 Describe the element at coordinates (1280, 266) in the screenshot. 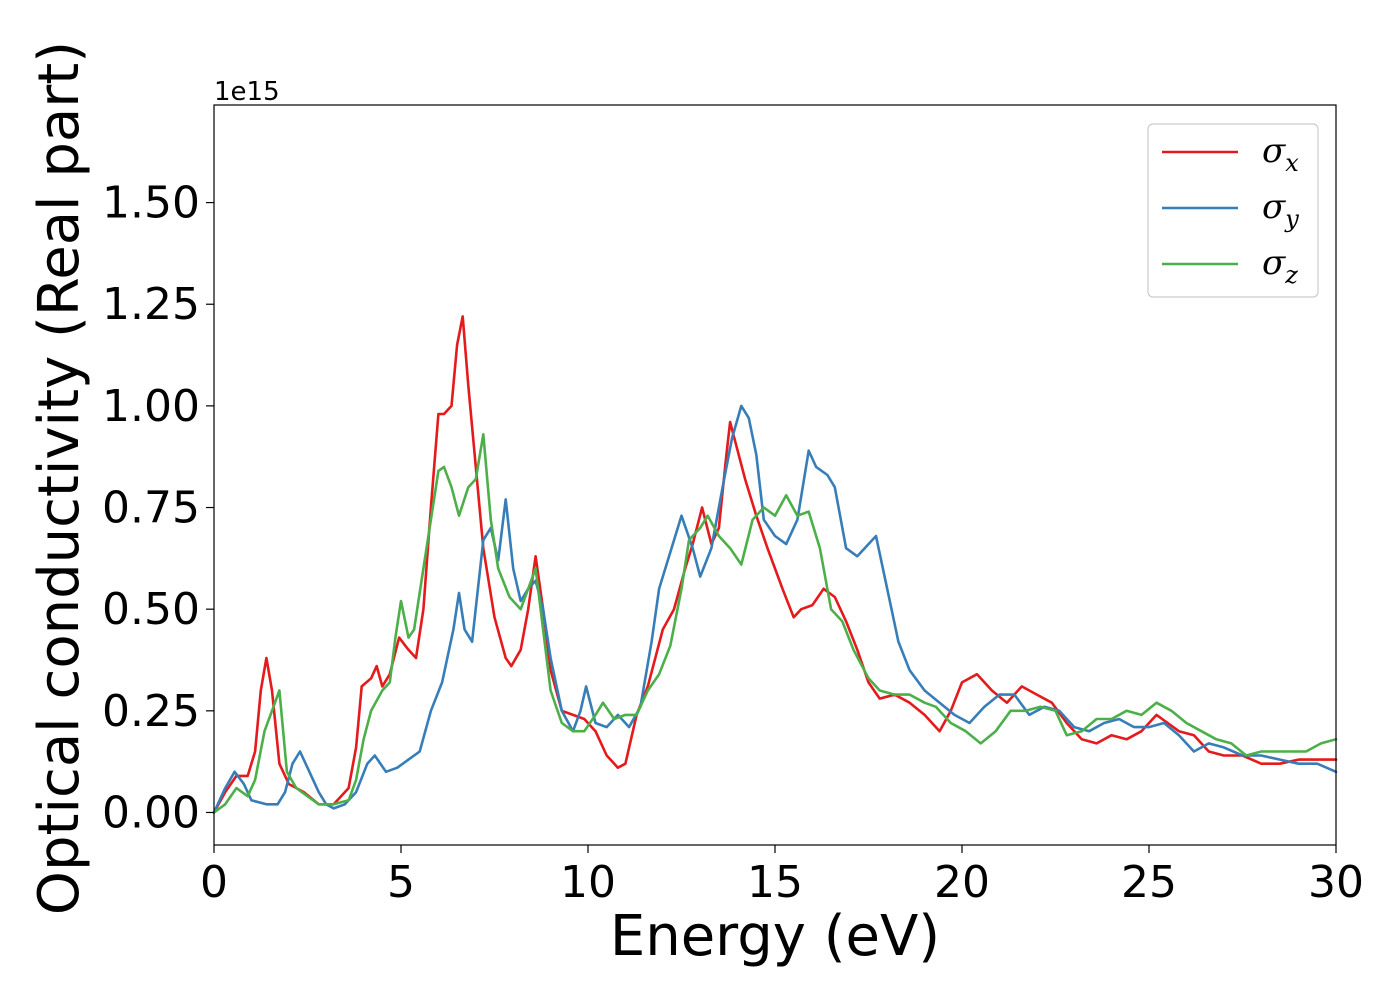

I see `legend-label-z: σz` at that location.